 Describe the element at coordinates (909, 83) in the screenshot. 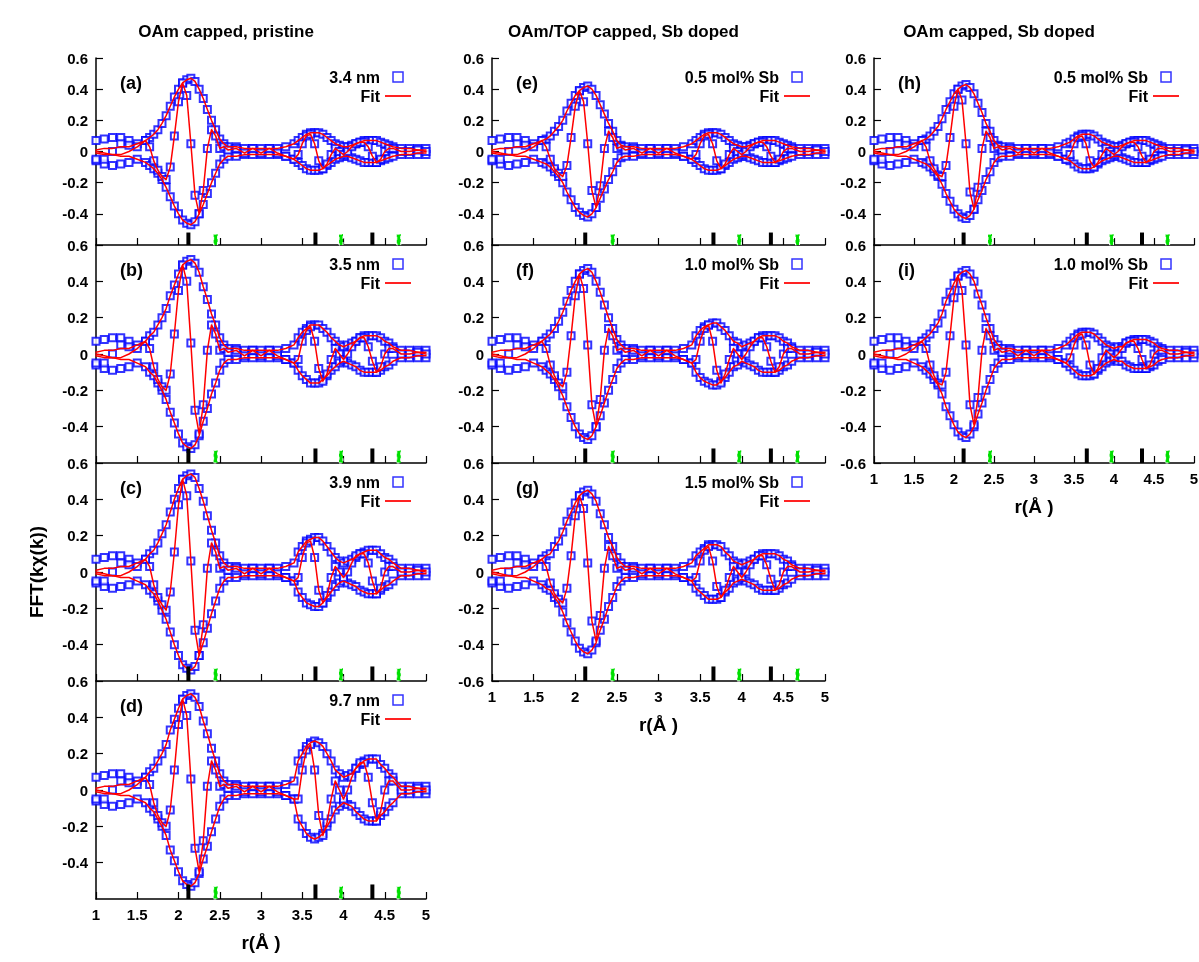

I see `annotation: (h)` at that location.